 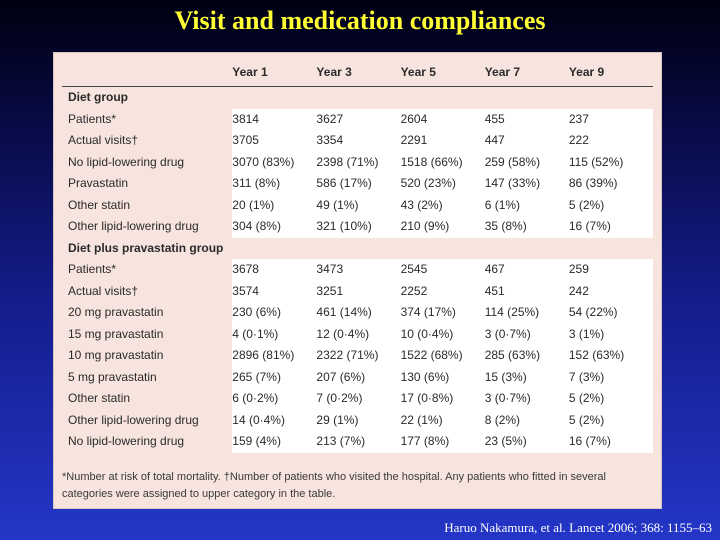 I want to click on table-cell: 3678, so click(x=274, y=270).